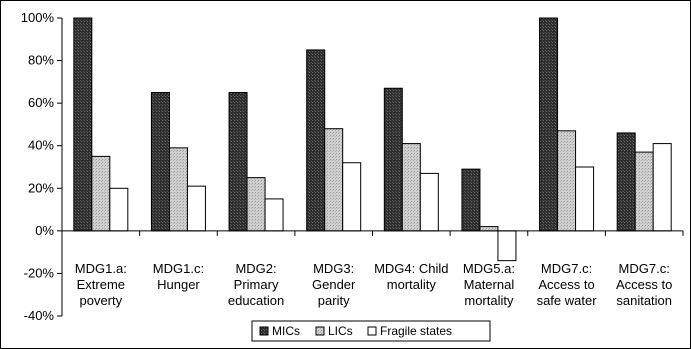 This screenshot has height=349, width=691. Describe the element at coordinates (41, 102) in the screenshot. I see `y-tick-label: 60%` at that location.